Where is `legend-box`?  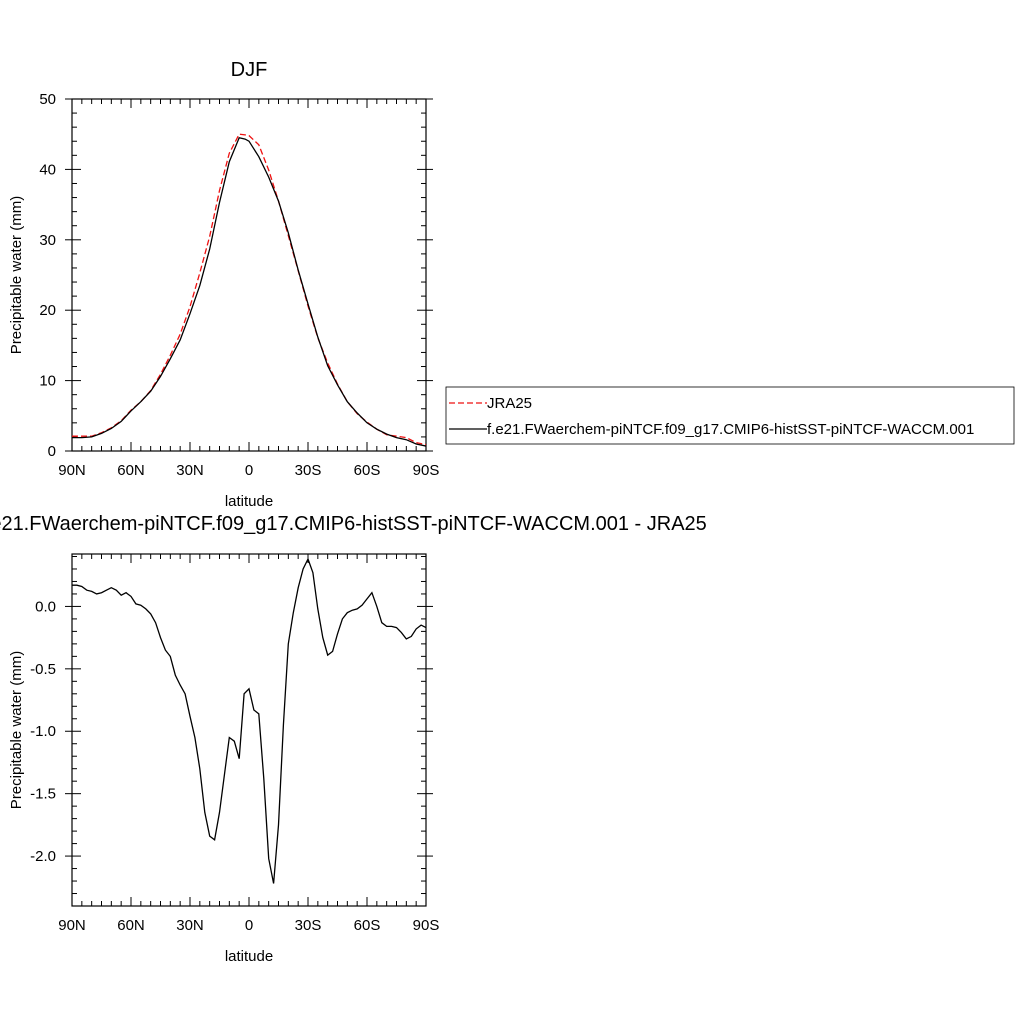
legend-box is located at coordinates (730, 415).